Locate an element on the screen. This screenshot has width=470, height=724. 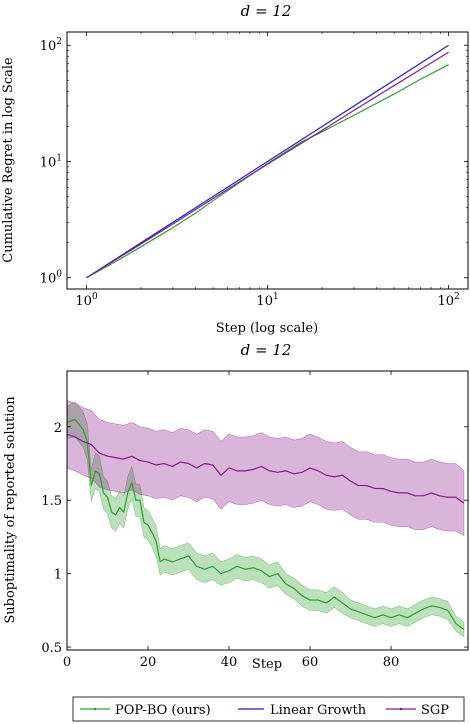
x-axis-label: Step is located at coordinates (267, 664).